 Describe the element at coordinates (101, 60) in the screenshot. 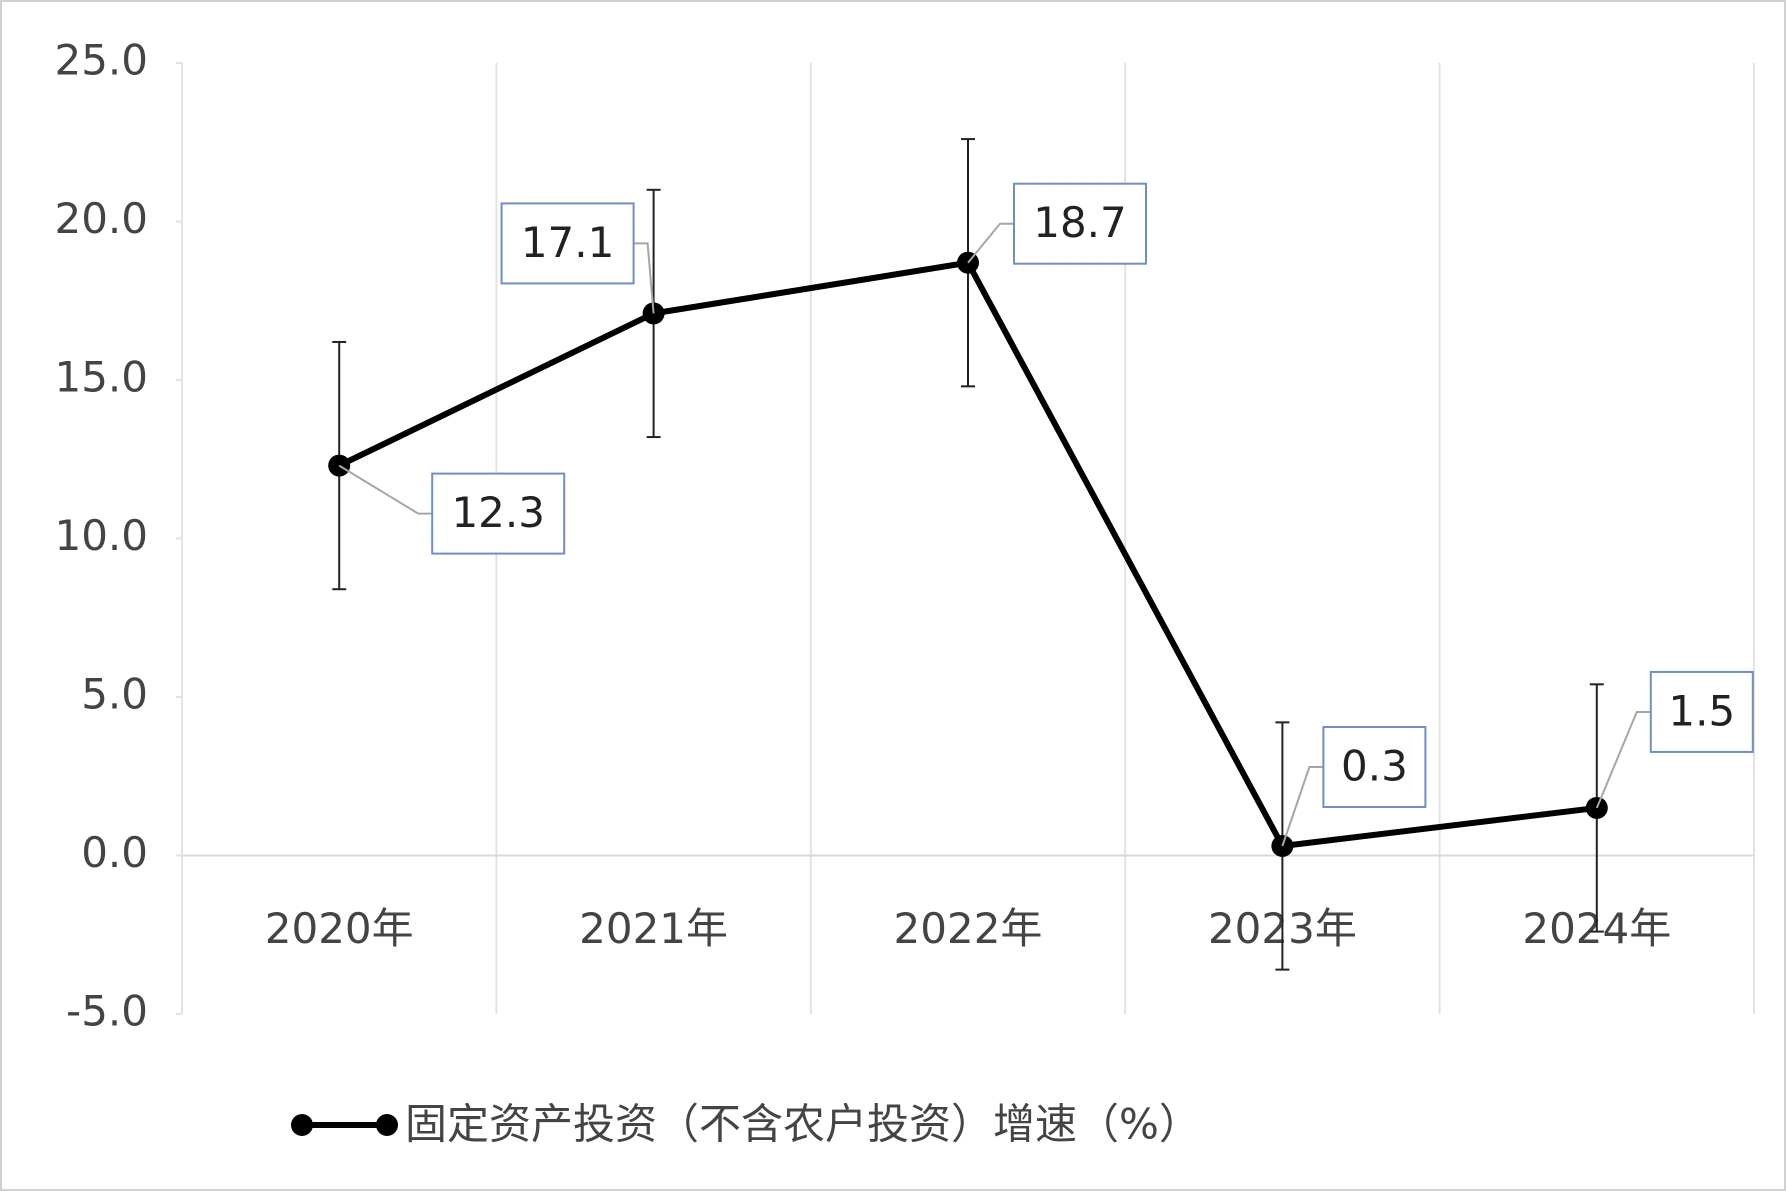

I see `y-tick-label: 25.0` at that location.